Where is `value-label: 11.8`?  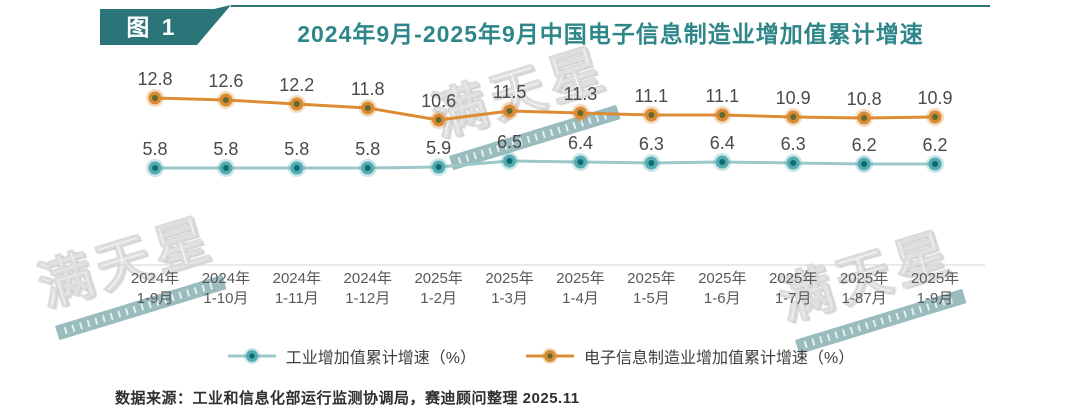 value-label: 11.8 is located at coordinates (368, 89).